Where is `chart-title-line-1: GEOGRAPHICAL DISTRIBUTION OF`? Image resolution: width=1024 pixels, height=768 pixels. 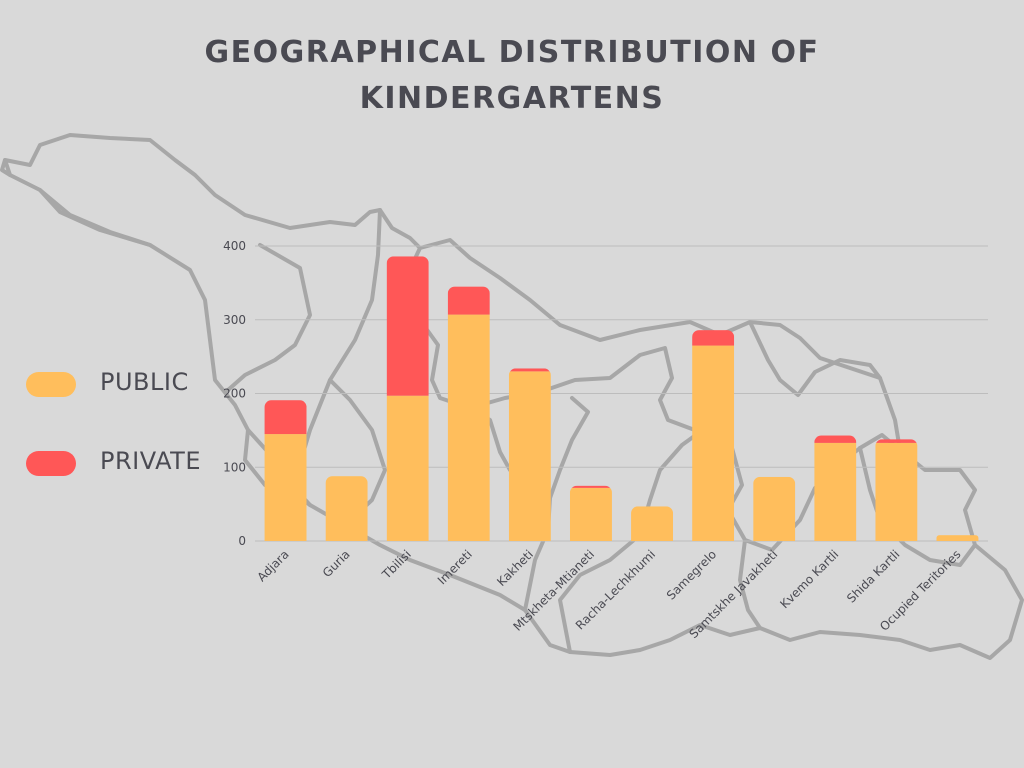 chart-title-line-1: GEOGRAPHICAL DISTRIBUTION OF is located at coordinates (512, 52).